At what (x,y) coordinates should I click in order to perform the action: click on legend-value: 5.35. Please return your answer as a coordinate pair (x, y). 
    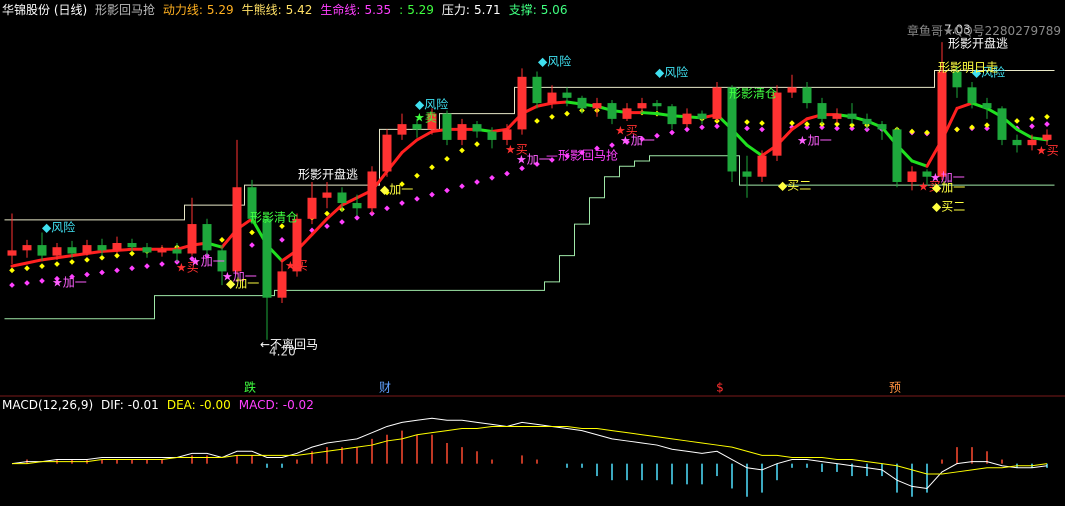
    Looking at the image, I should click on (378, 10).